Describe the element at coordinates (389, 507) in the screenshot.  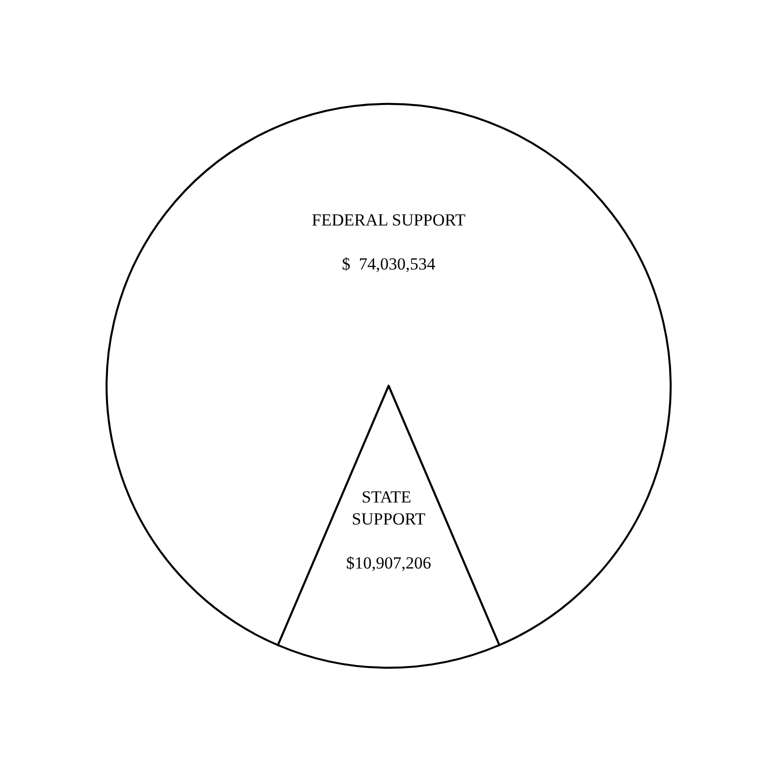
I see `slice-label: STATE SUPPORT` at that location.